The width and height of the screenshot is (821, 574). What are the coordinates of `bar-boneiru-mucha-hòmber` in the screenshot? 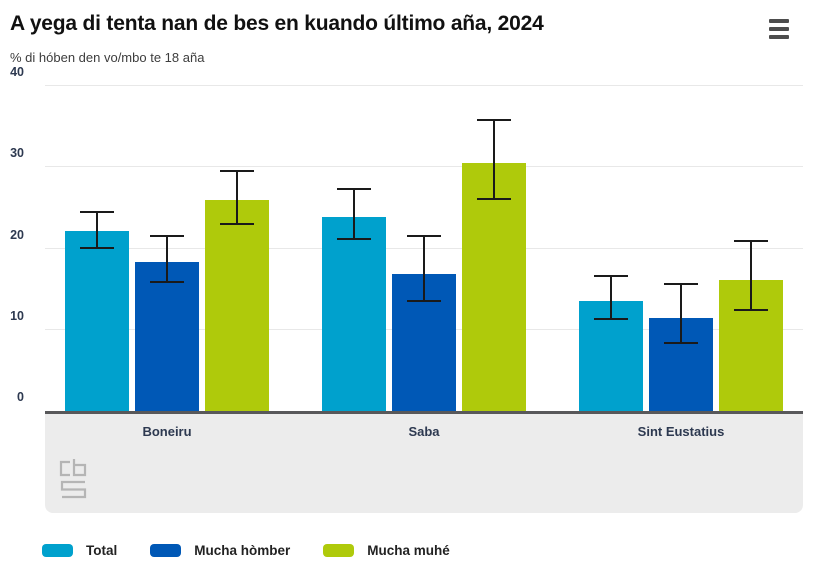 It's located at (167, 336).